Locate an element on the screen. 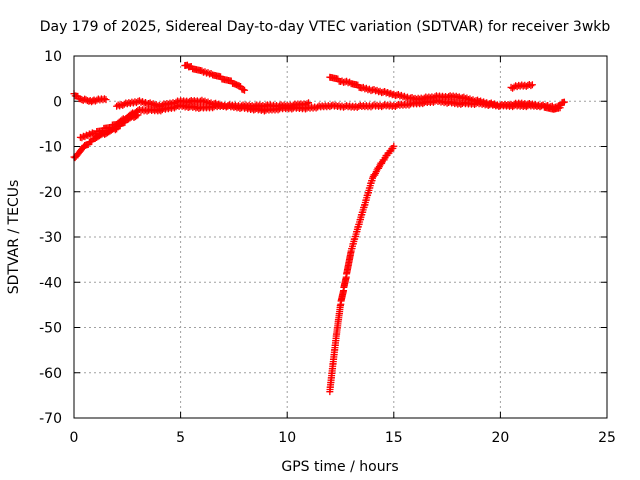 Image resolution: width=640 pixels, height=480 pixels. series-arc-early-start is located at coordinates (90, 98).